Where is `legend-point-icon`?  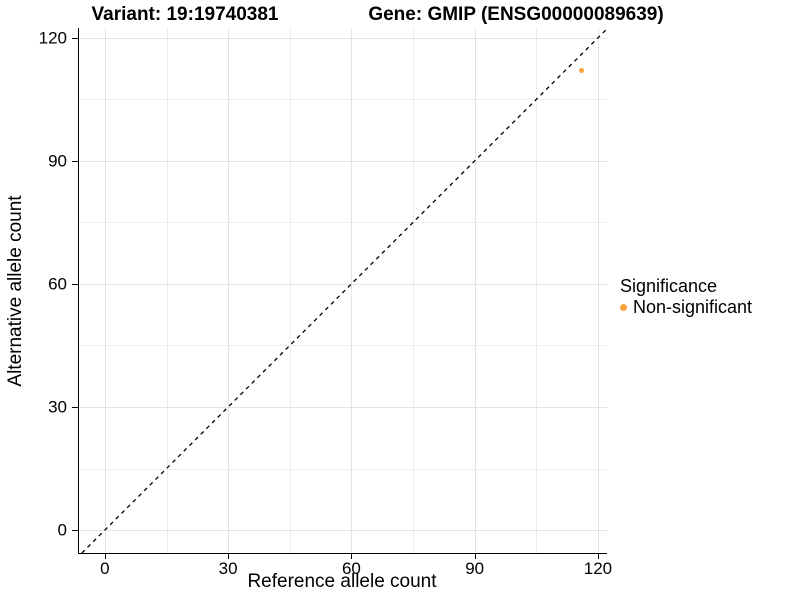 legend-point-icon is located at coordinates (623, 307).